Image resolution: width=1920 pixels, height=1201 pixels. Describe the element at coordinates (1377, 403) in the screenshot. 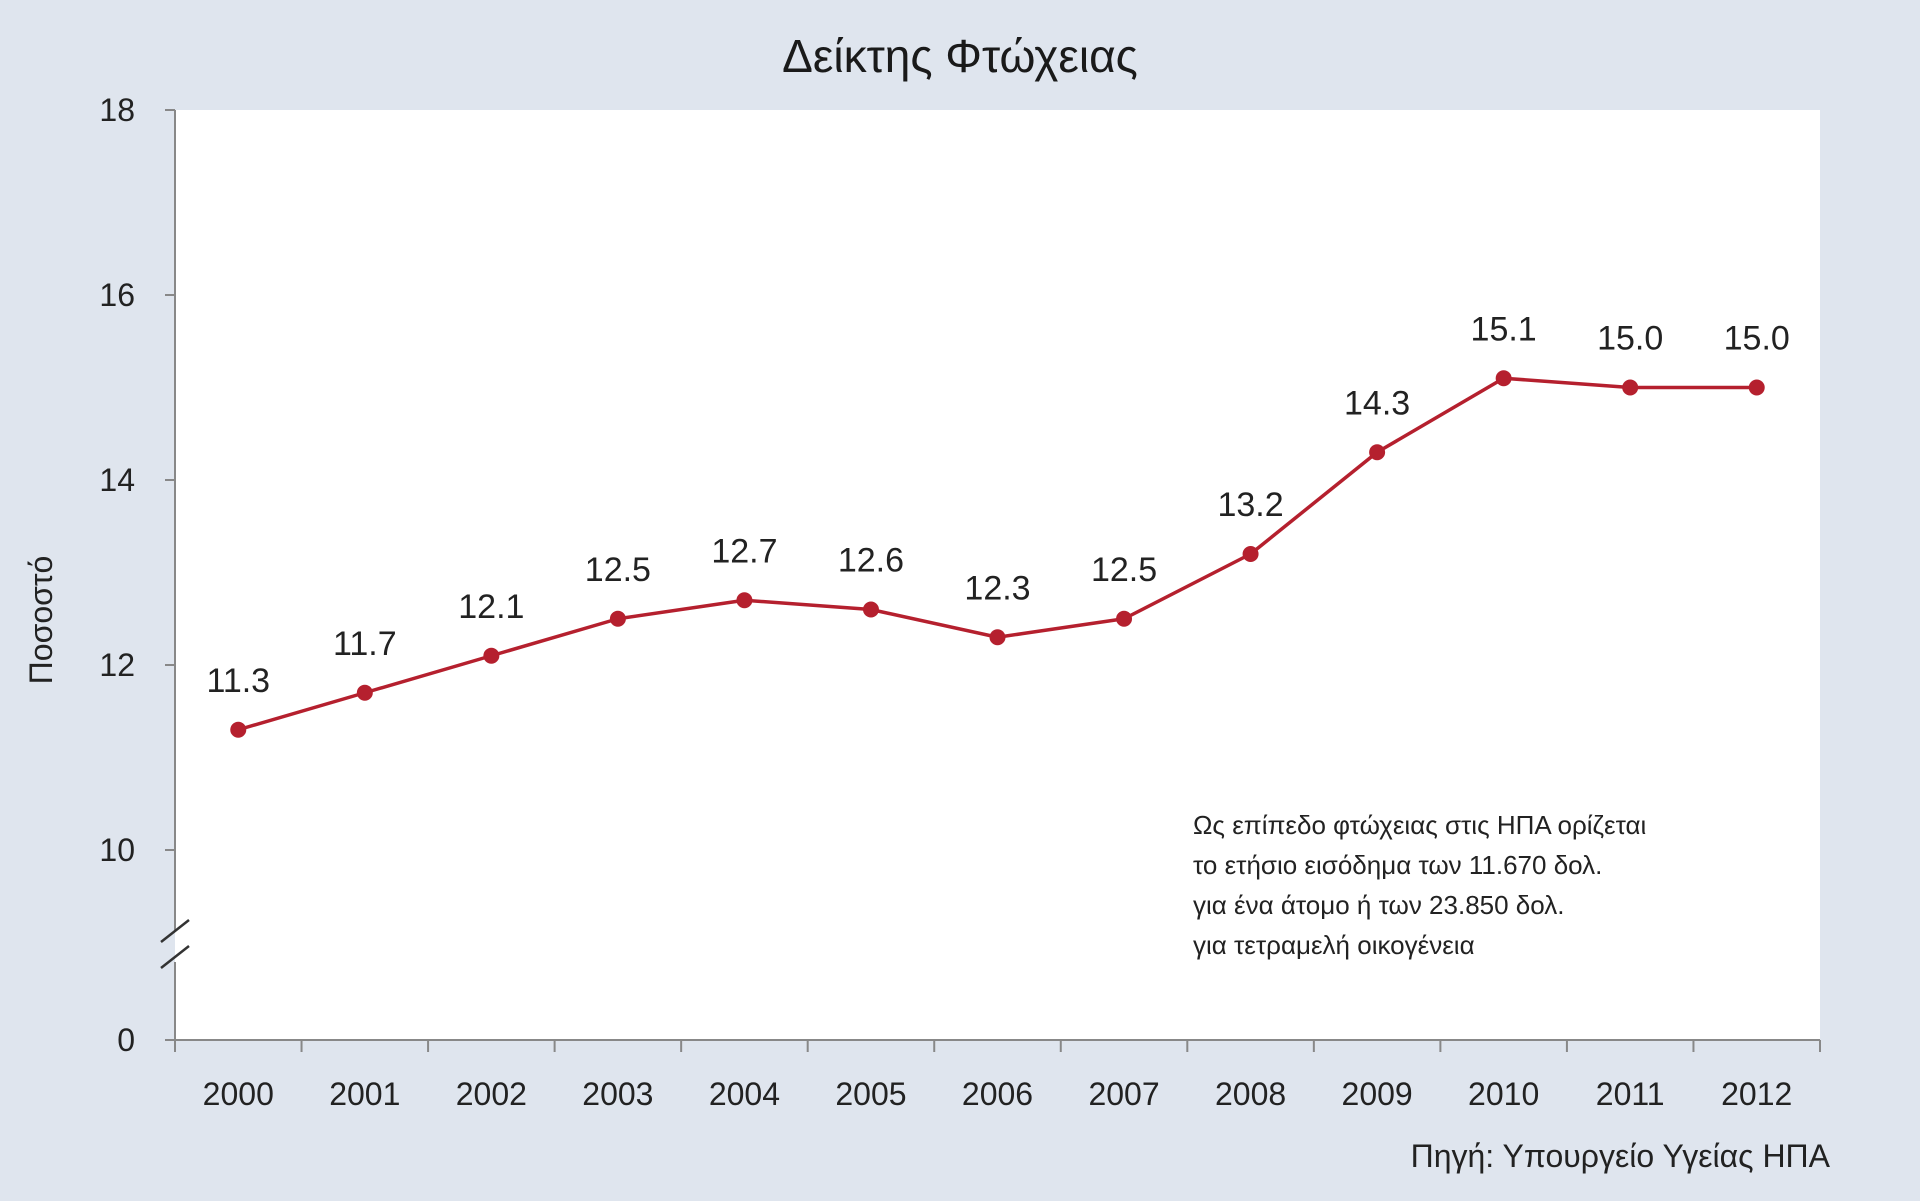

I see `data-label: 14.3` at that location.